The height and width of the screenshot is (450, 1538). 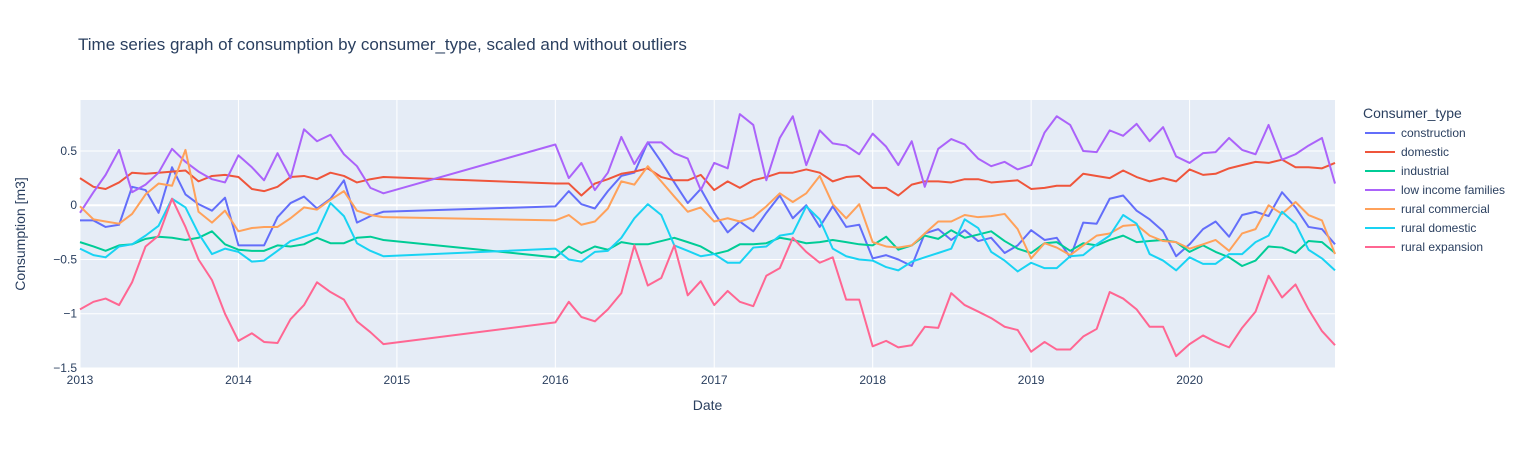 What do you see at coordinates (70, 314) in the screenshot?
I see `y-tick-label: −1` at bounding box center [70, 314].